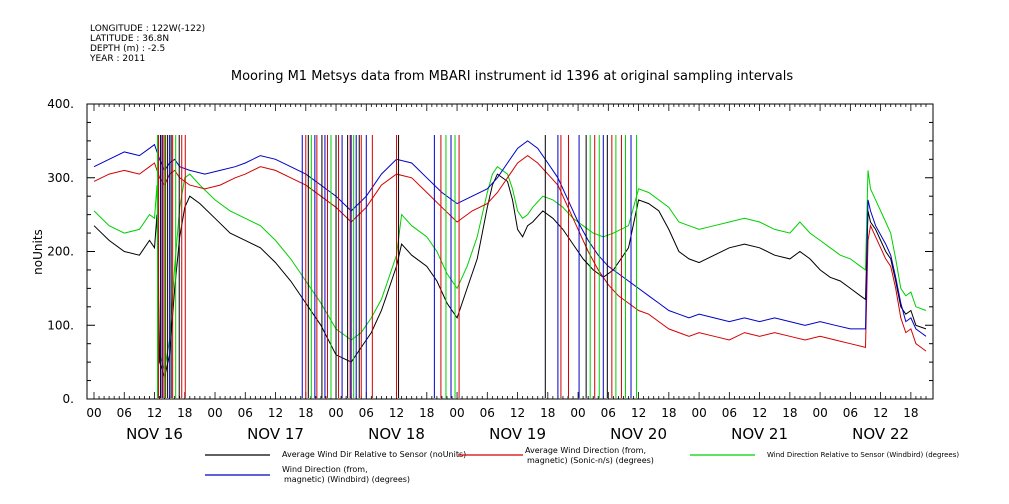  I want to click on legend-label-red-1: Average Wind Direction (from,, so click(585, 450).